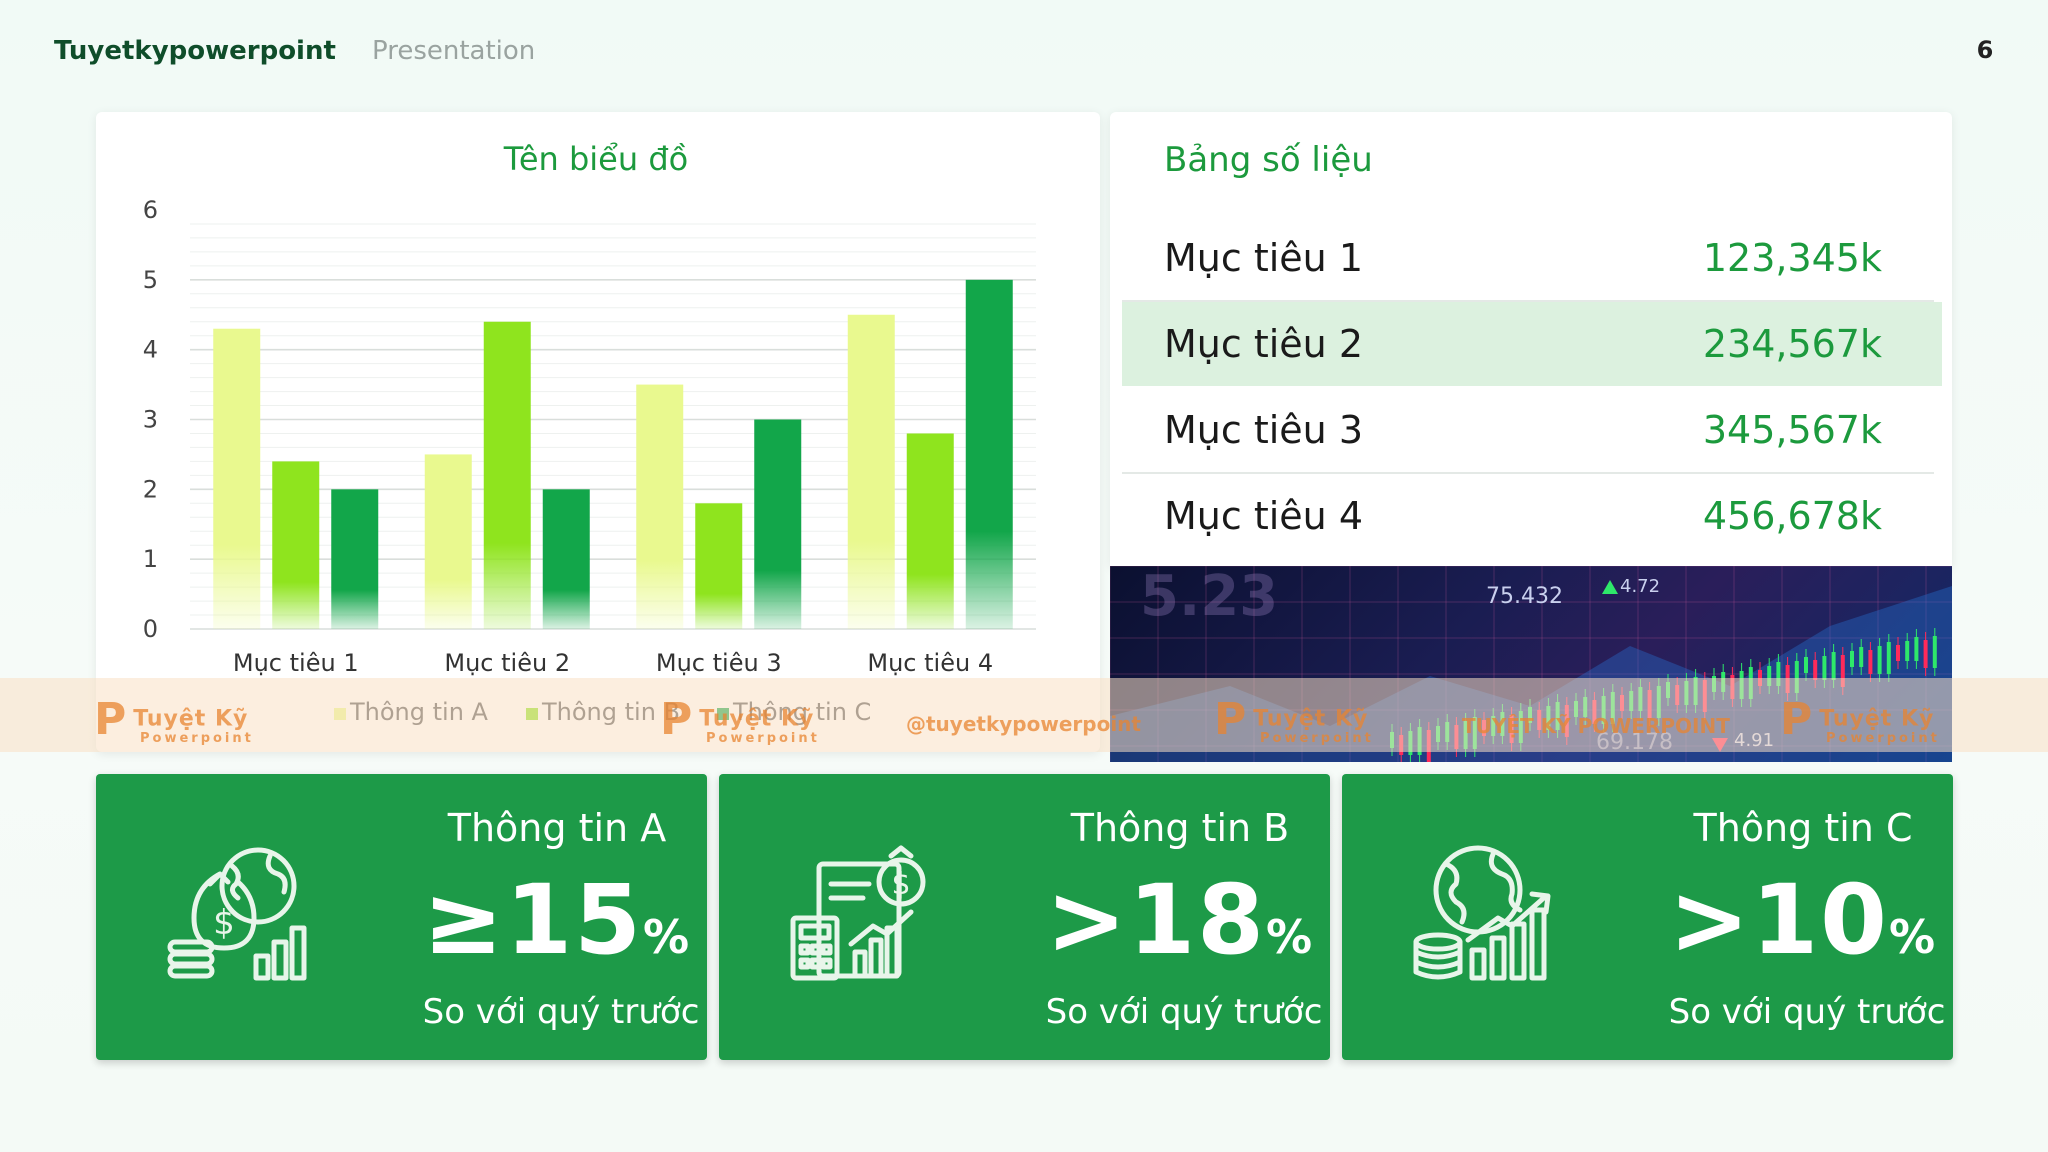  I want to click on photo-number: 4.72, so click(1640, 586).